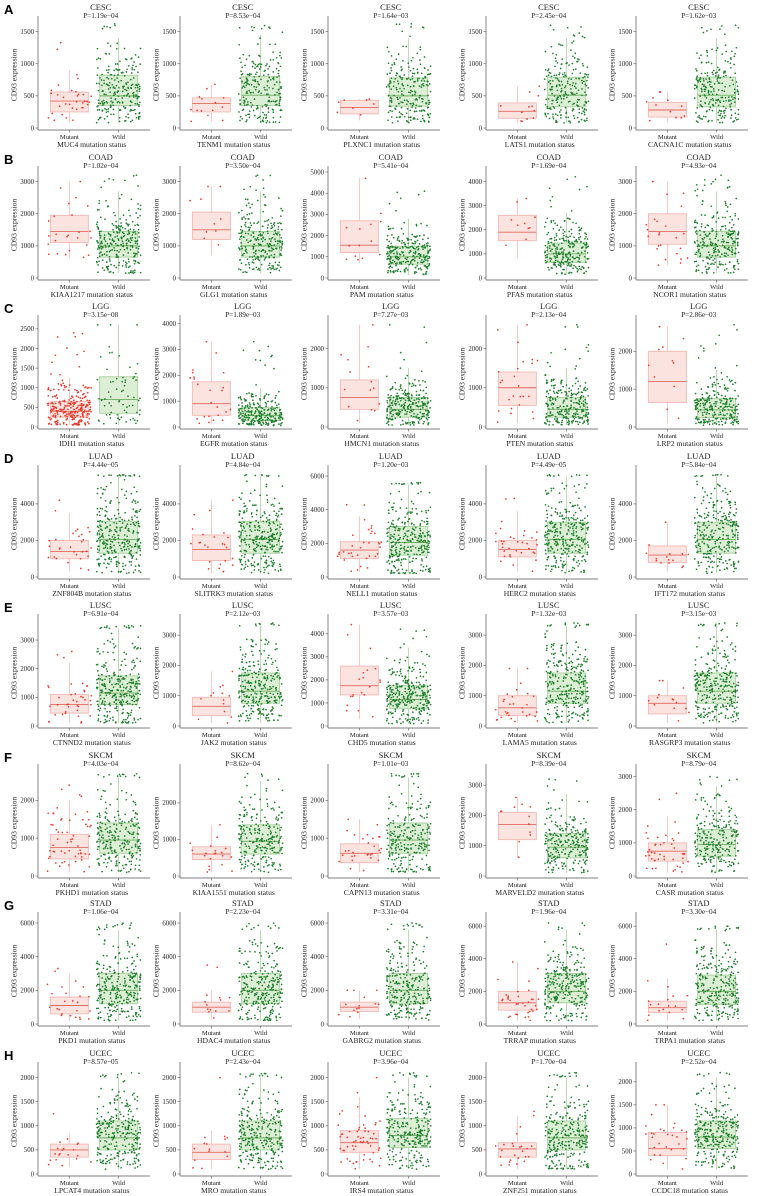 This screenshot has width=767, height=1196. What do you see at coordinates (243, 157) in the screenshot?
I see `panel-title: COAD` at bounding box center [243, 157].